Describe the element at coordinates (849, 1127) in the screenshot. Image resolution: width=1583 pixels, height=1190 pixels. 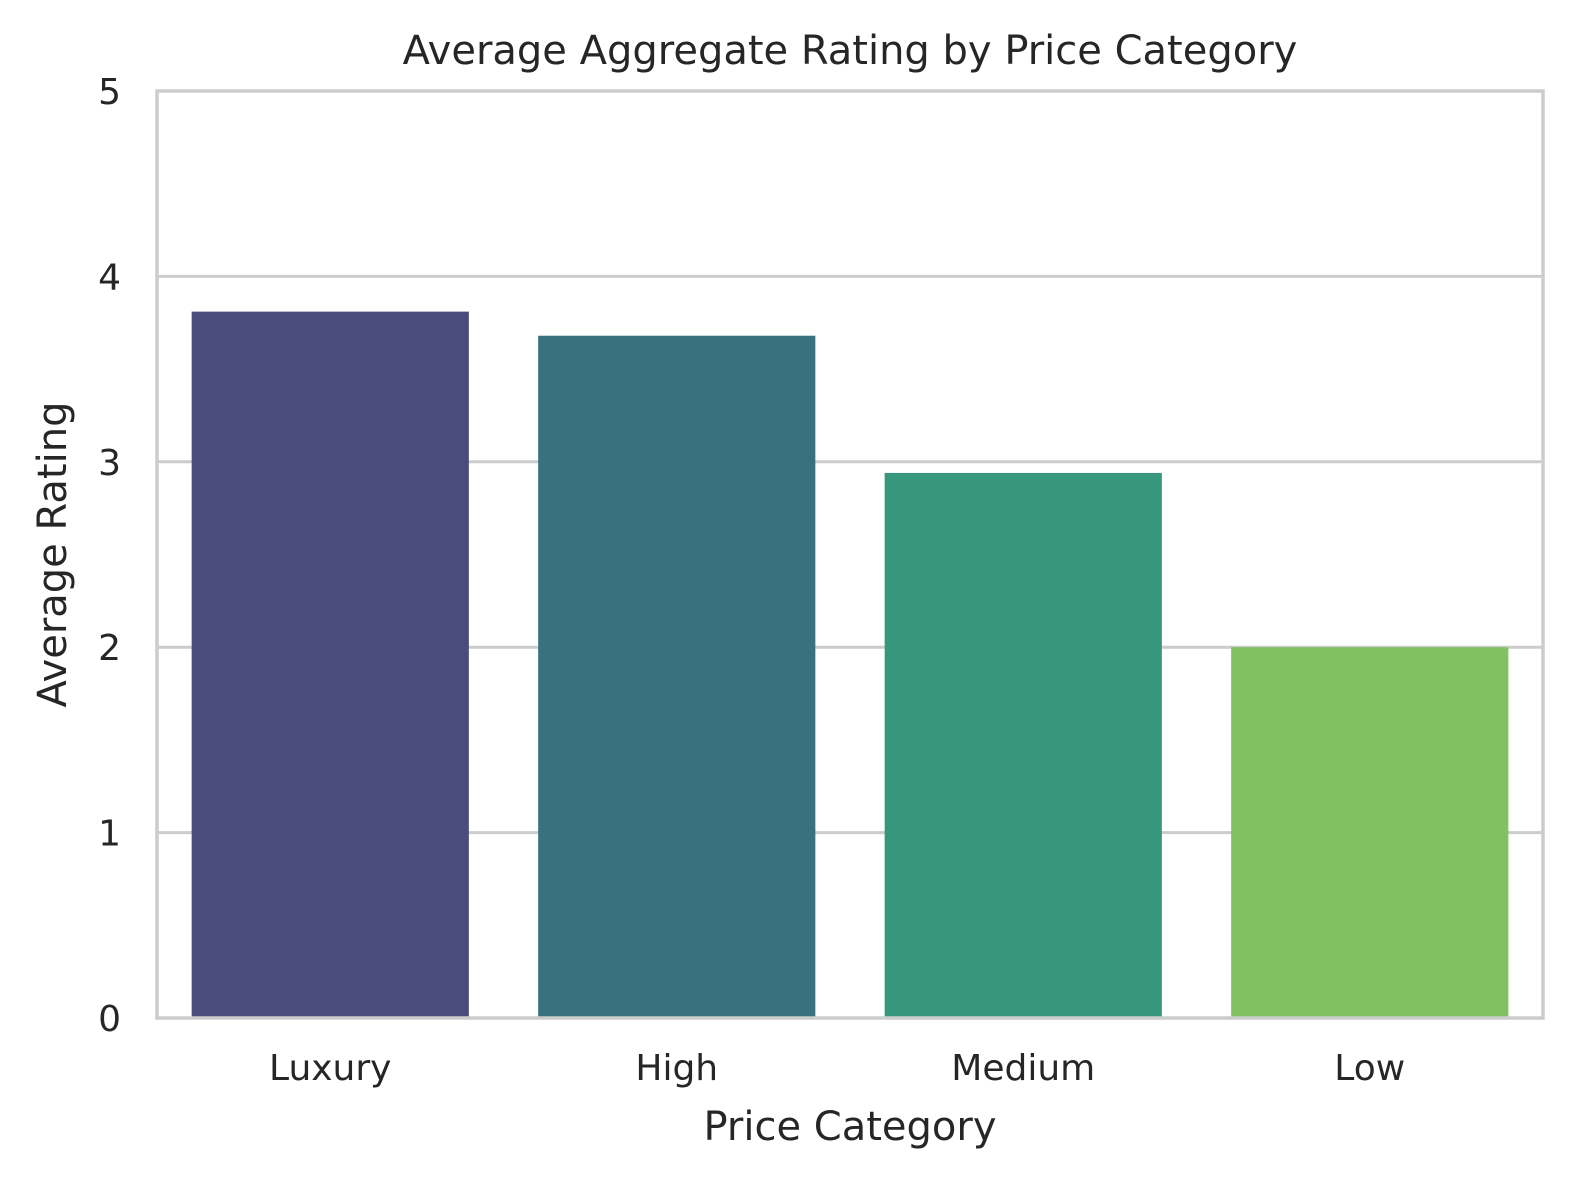
I see `x-axis-label: Price Category` at that location.